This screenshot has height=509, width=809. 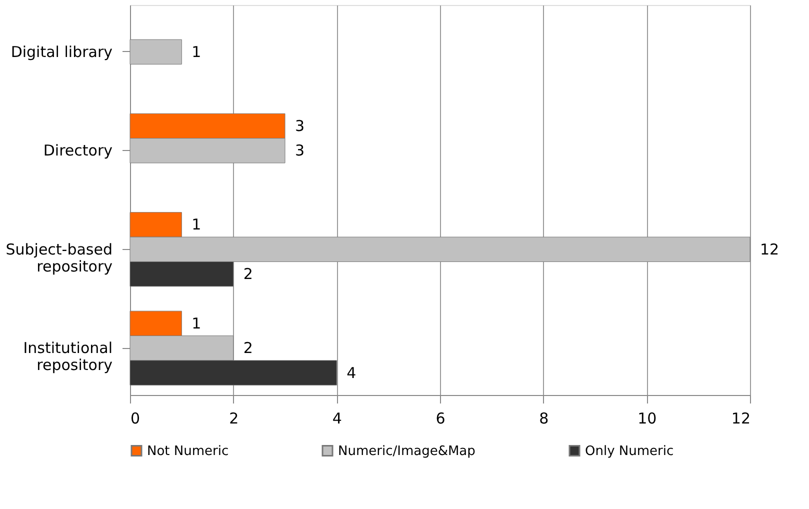 I want to click on x-tick-label: 12, so click(x=740, y=419).